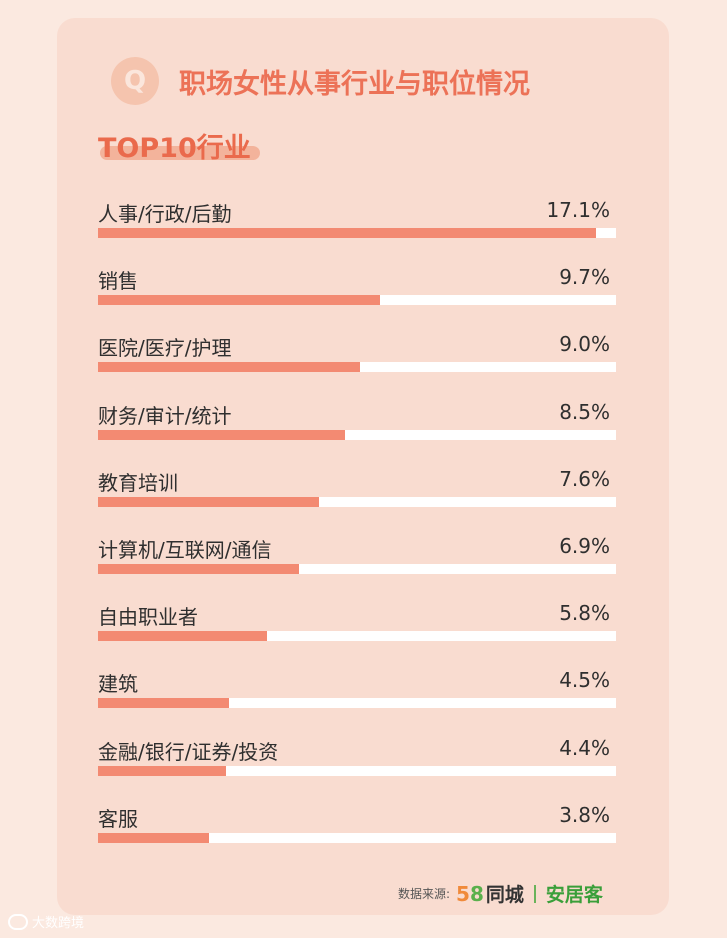 Image resolution: width=727 pixels, height=938 pixels. I want to click on watermark-text: 大数跨境, so click(58, 923).